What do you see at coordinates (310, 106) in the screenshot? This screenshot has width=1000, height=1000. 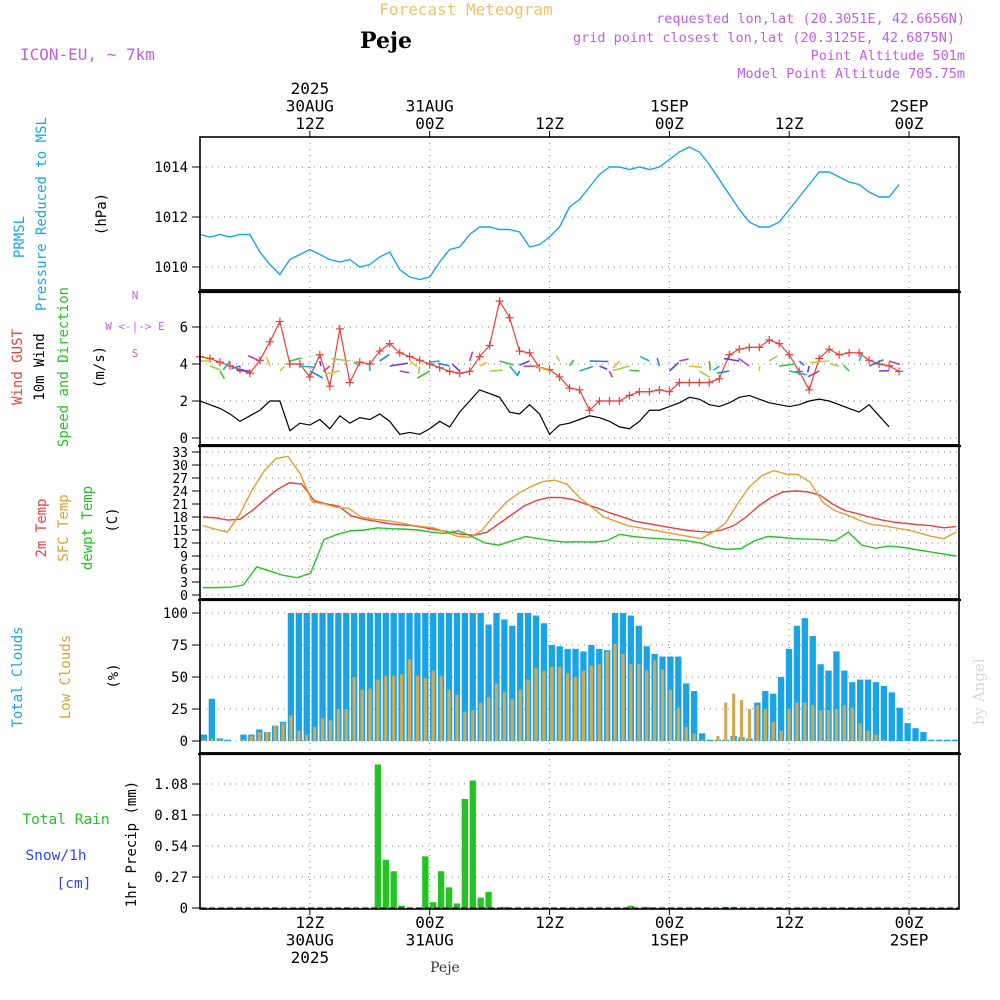 I see `time-label-top: 30AUG` at bounding box center [310, 106].